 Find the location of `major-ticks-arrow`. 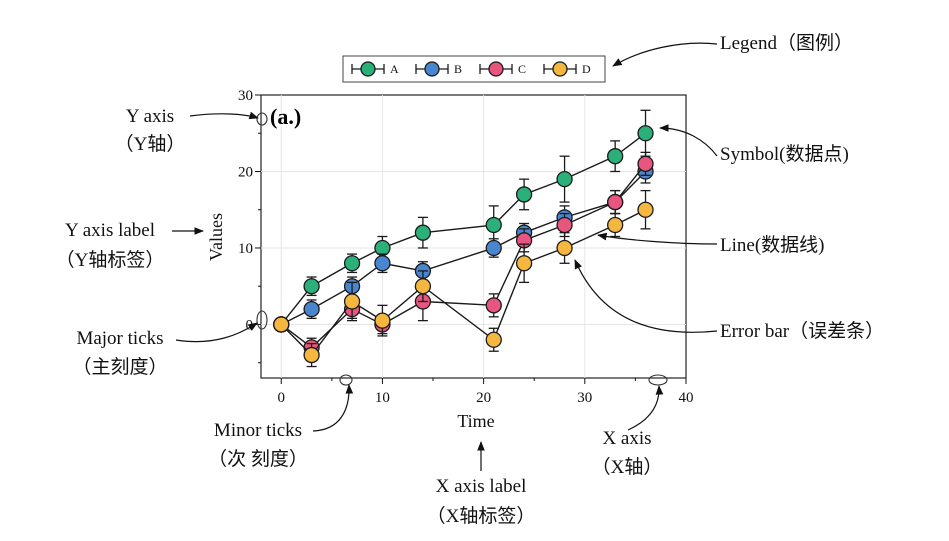

major-ticks-arrow is located at coordinates (216, 332).